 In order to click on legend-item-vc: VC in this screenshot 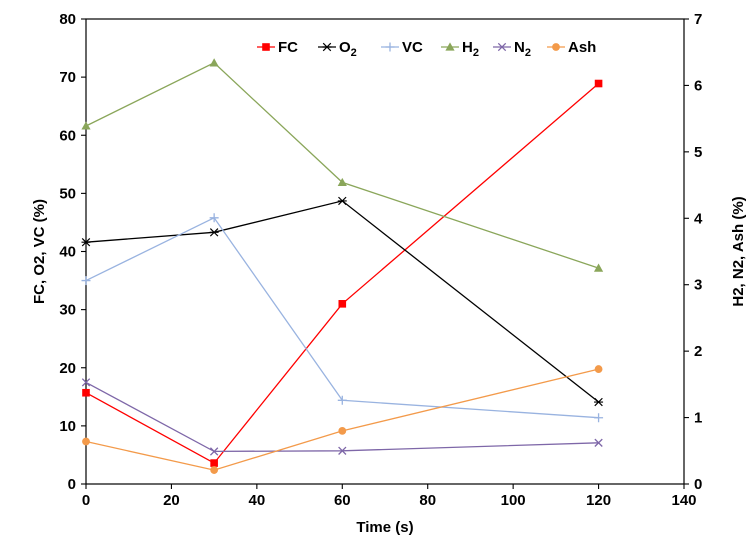, I will do `click(402, 47)`.